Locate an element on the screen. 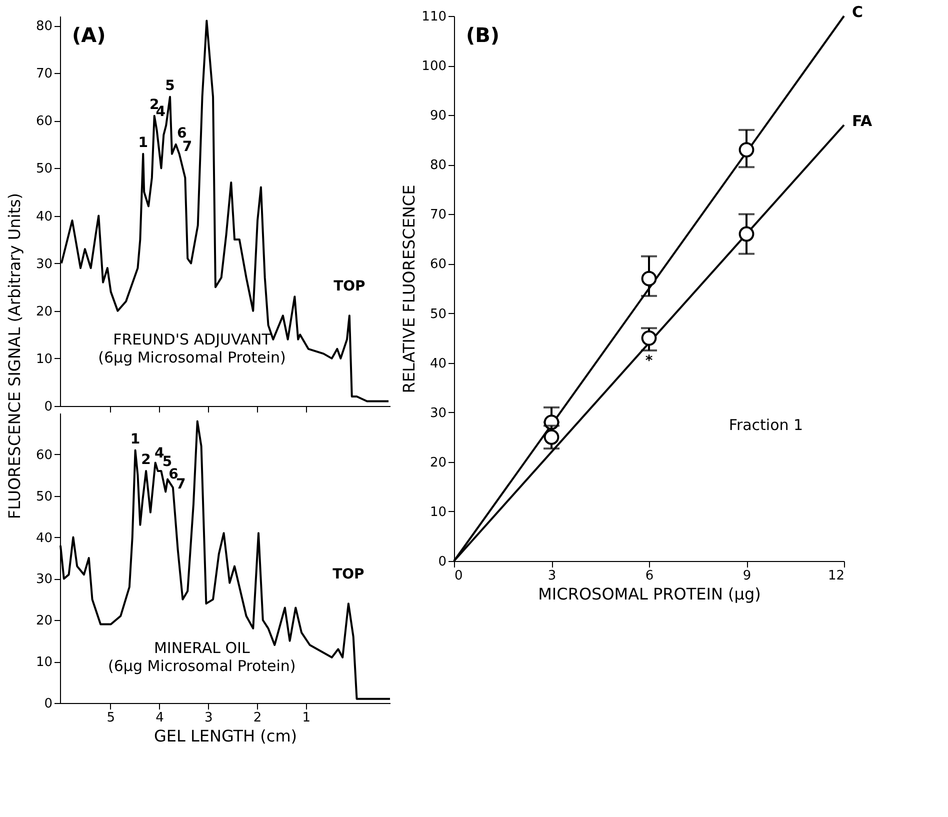 The image size is (948, 817). x-tick-label: 12 is located at coordinates (836, 576).